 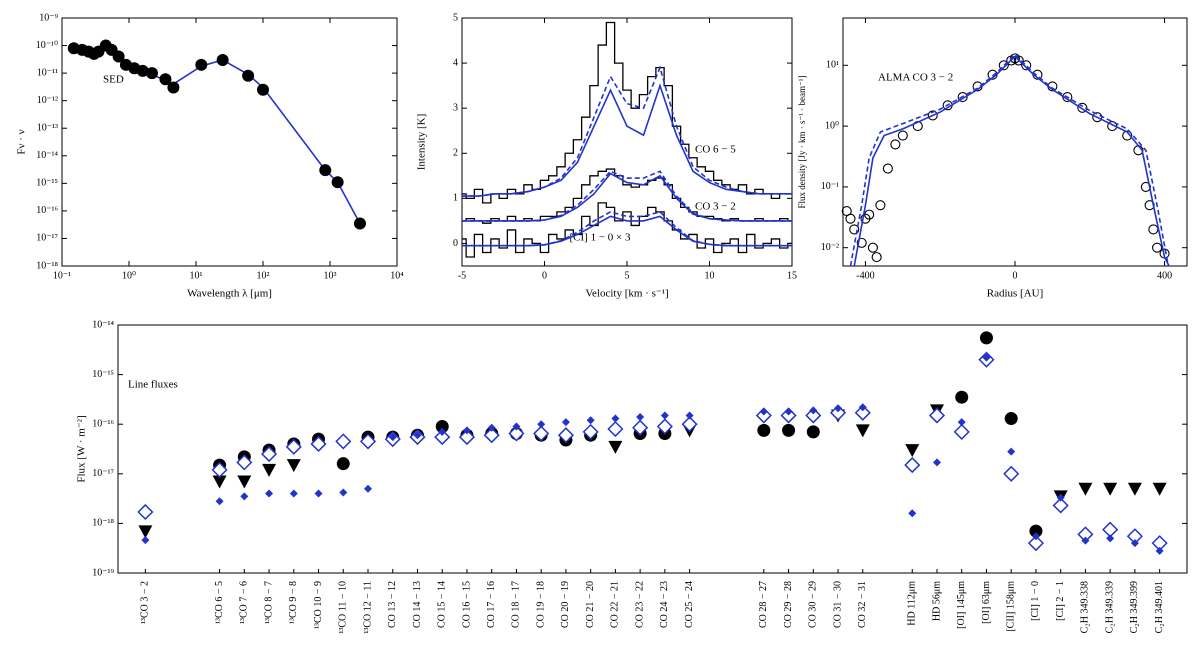 What do you see at coordinates (22, 141) in the screenshot?
I see `y-axis-label: Fν · ν` at bounding box center [22, 141].